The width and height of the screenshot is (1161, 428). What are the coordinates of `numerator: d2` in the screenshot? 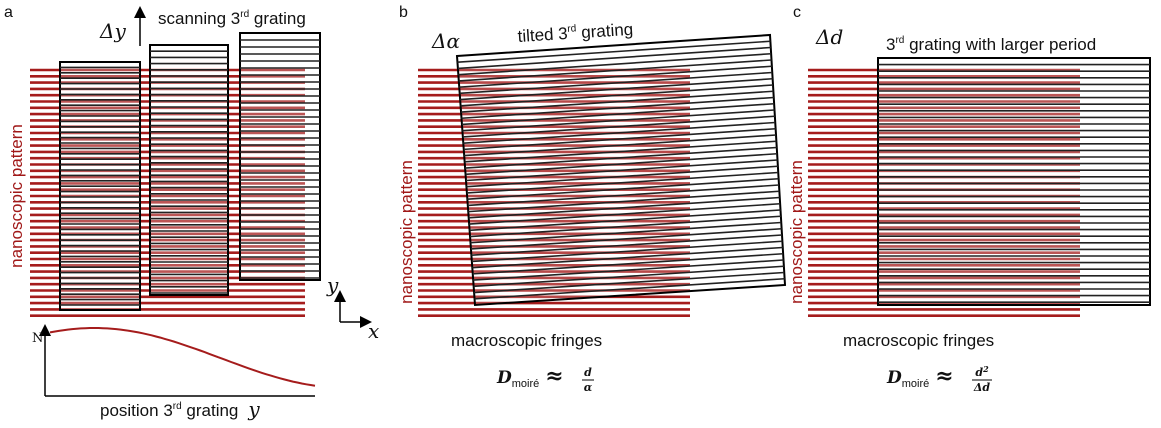 It's located at (982, 371).